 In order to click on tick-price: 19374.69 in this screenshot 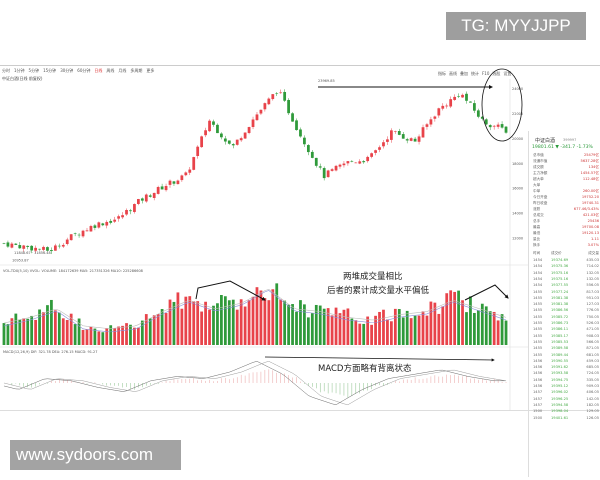, I will do `click(560, 260)`.